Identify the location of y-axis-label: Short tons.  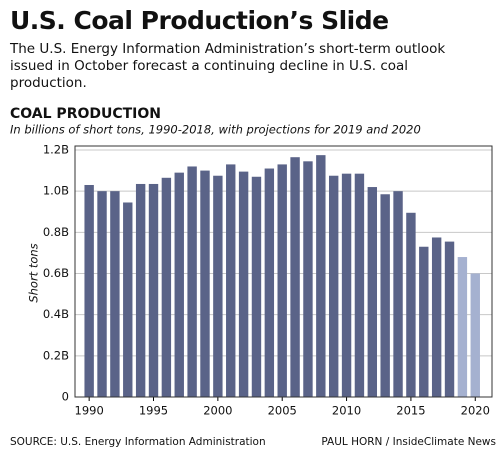
(34, 272).